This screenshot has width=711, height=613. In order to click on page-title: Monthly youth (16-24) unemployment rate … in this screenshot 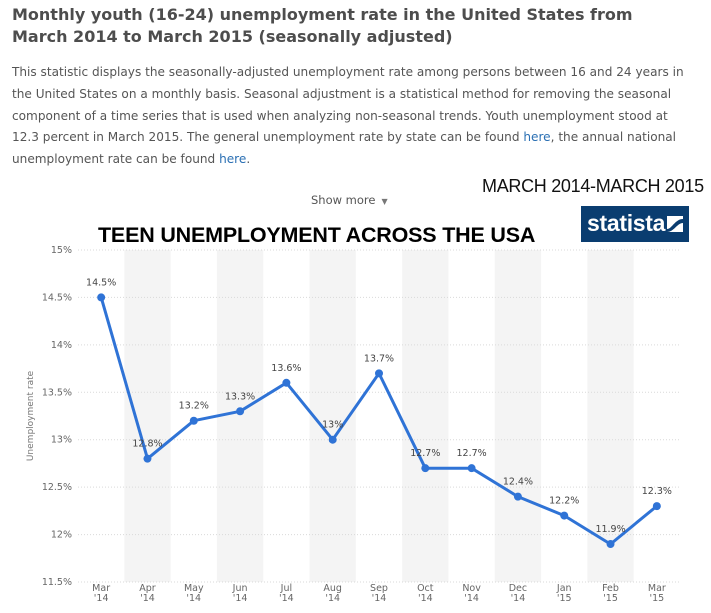, I will do `click(322, 25)`.